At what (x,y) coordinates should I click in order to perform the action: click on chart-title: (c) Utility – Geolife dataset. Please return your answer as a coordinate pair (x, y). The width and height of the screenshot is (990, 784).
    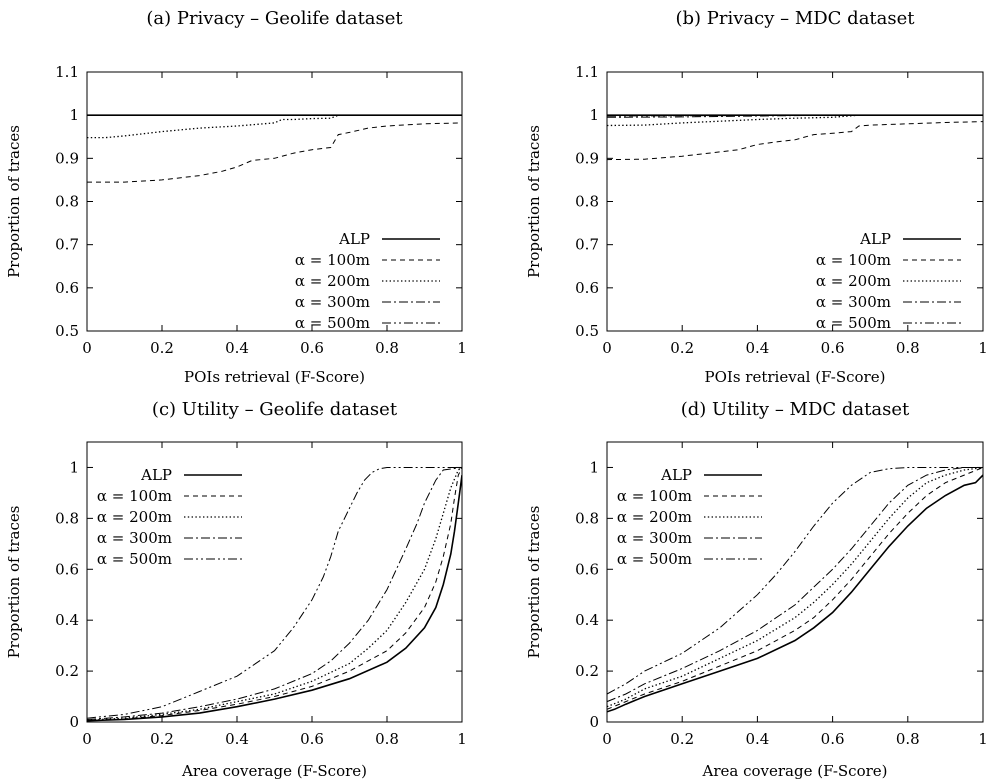
    Looking at the image, I should click on (275, 409).